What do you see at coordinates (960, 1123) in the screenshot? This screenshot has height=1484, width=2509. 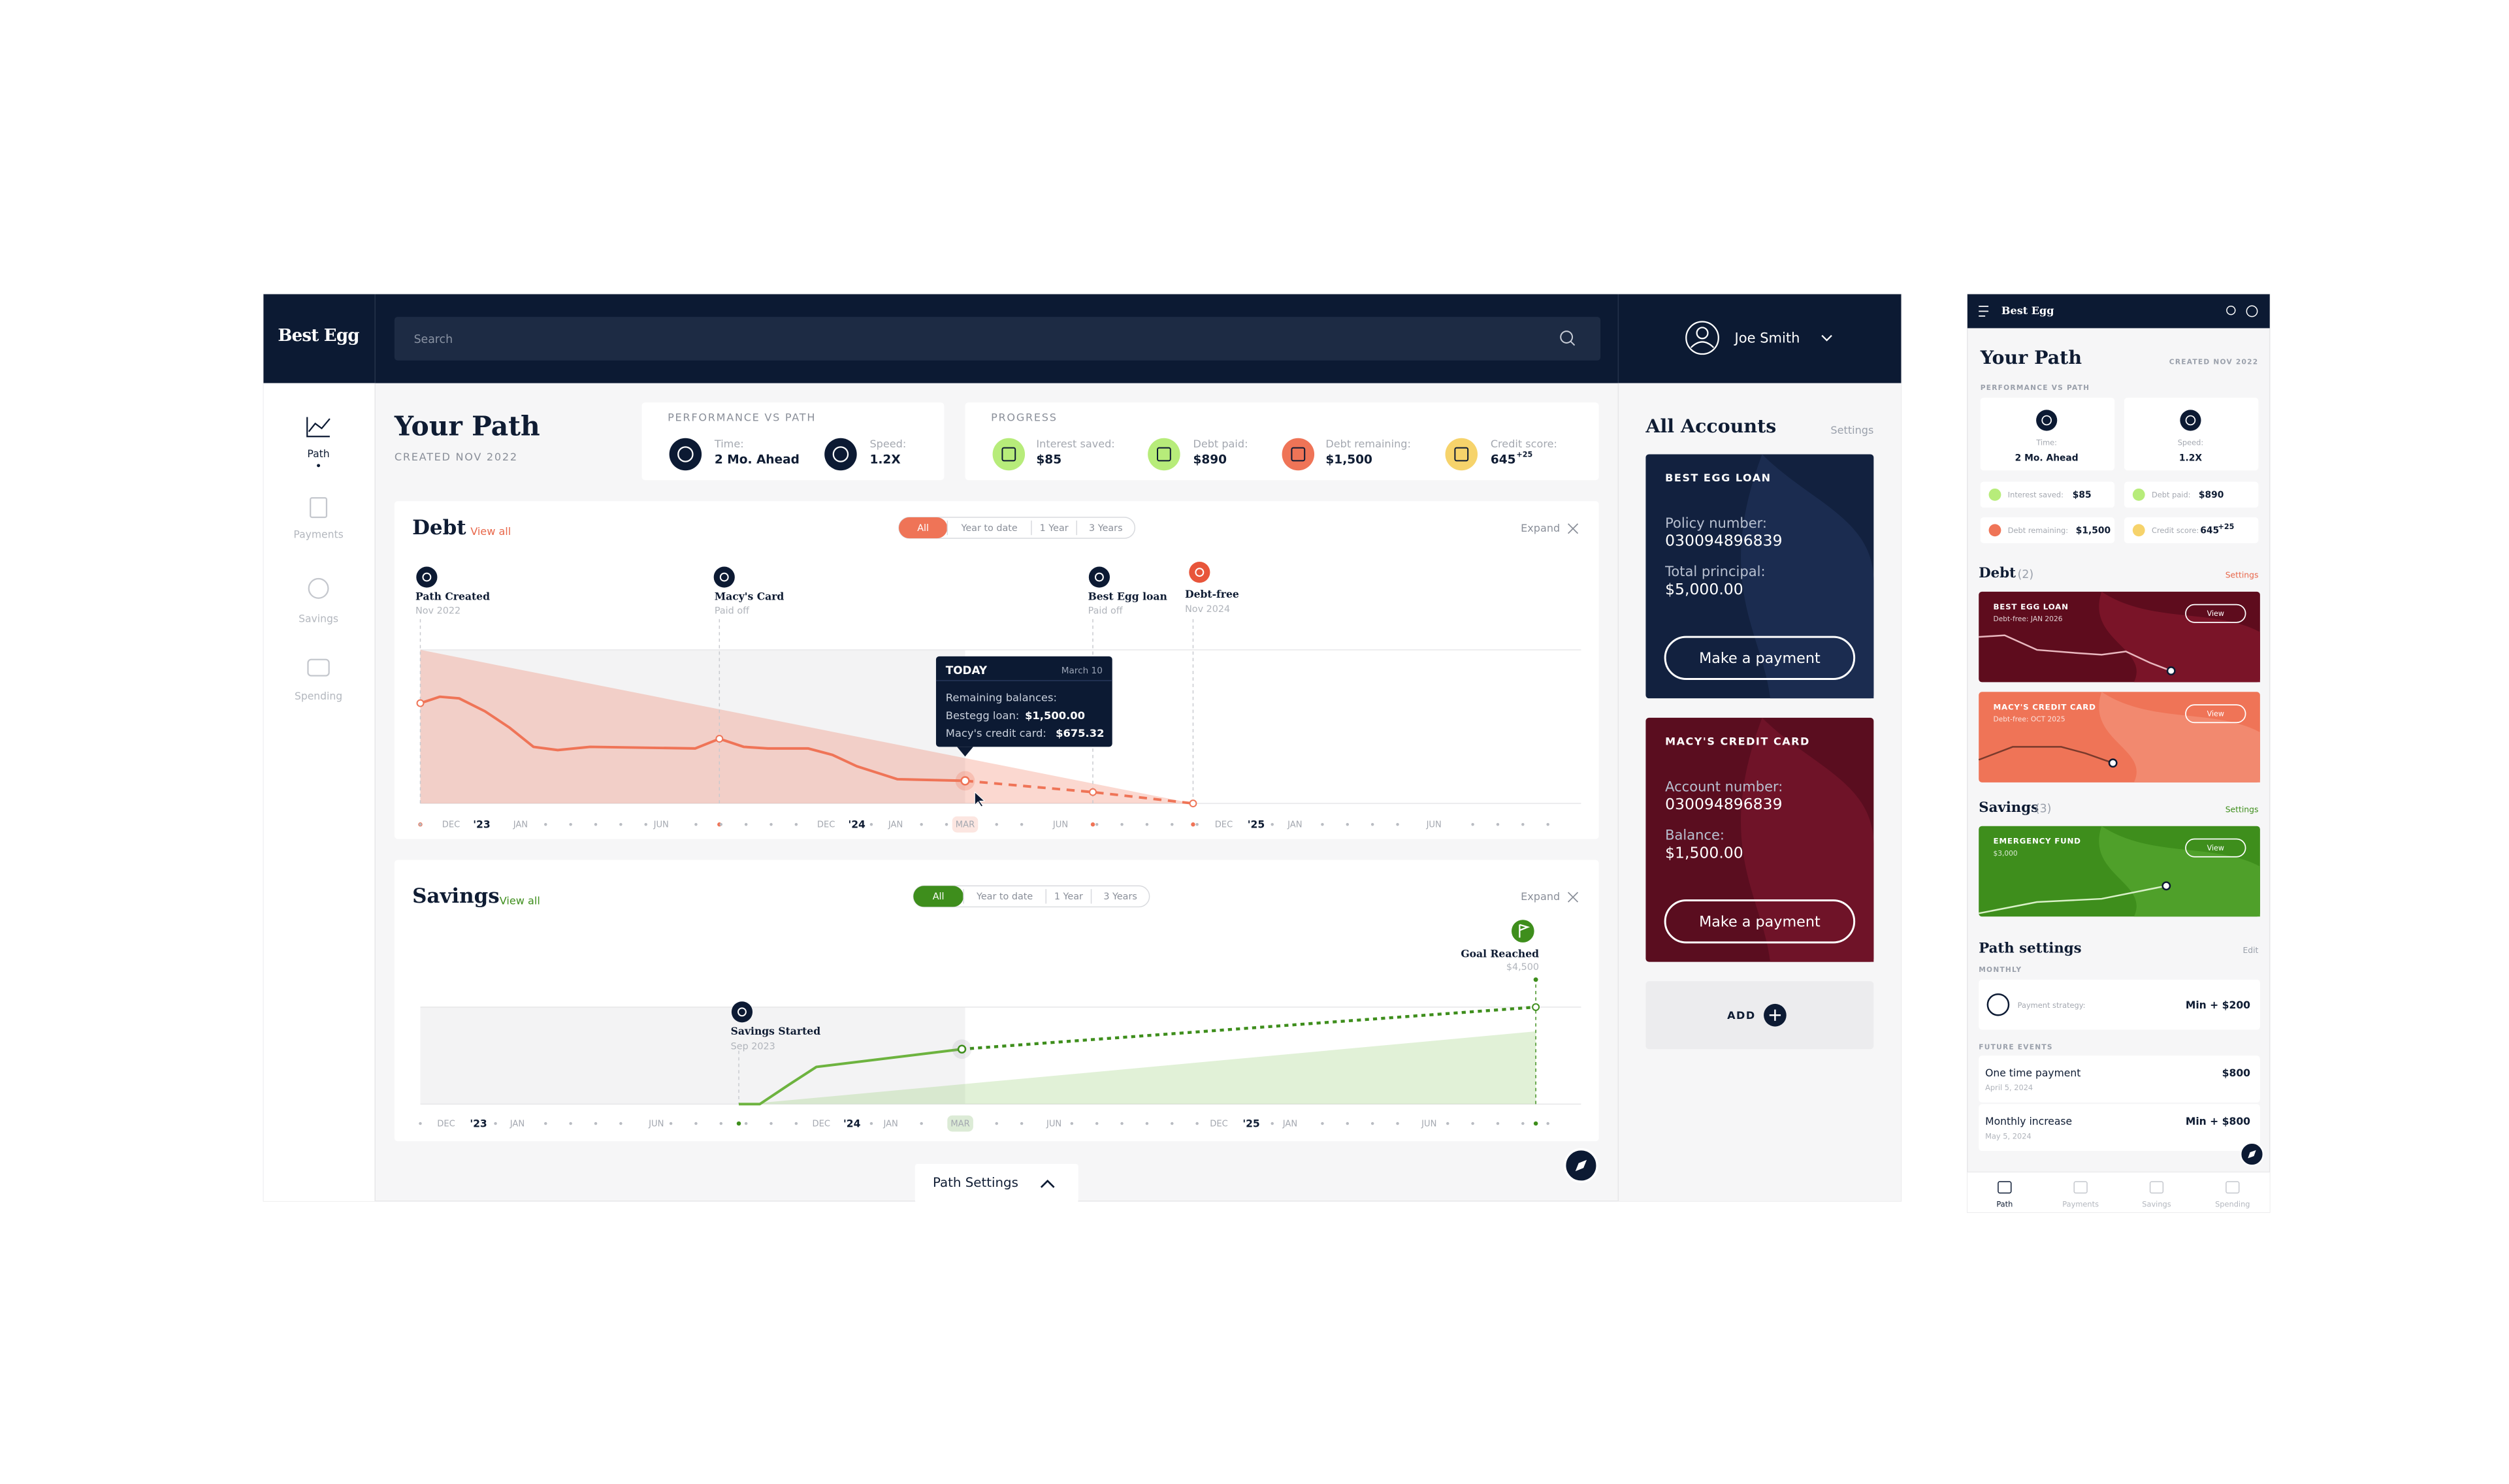 I see `axis-highlight` at bounding box center [960, 1123].